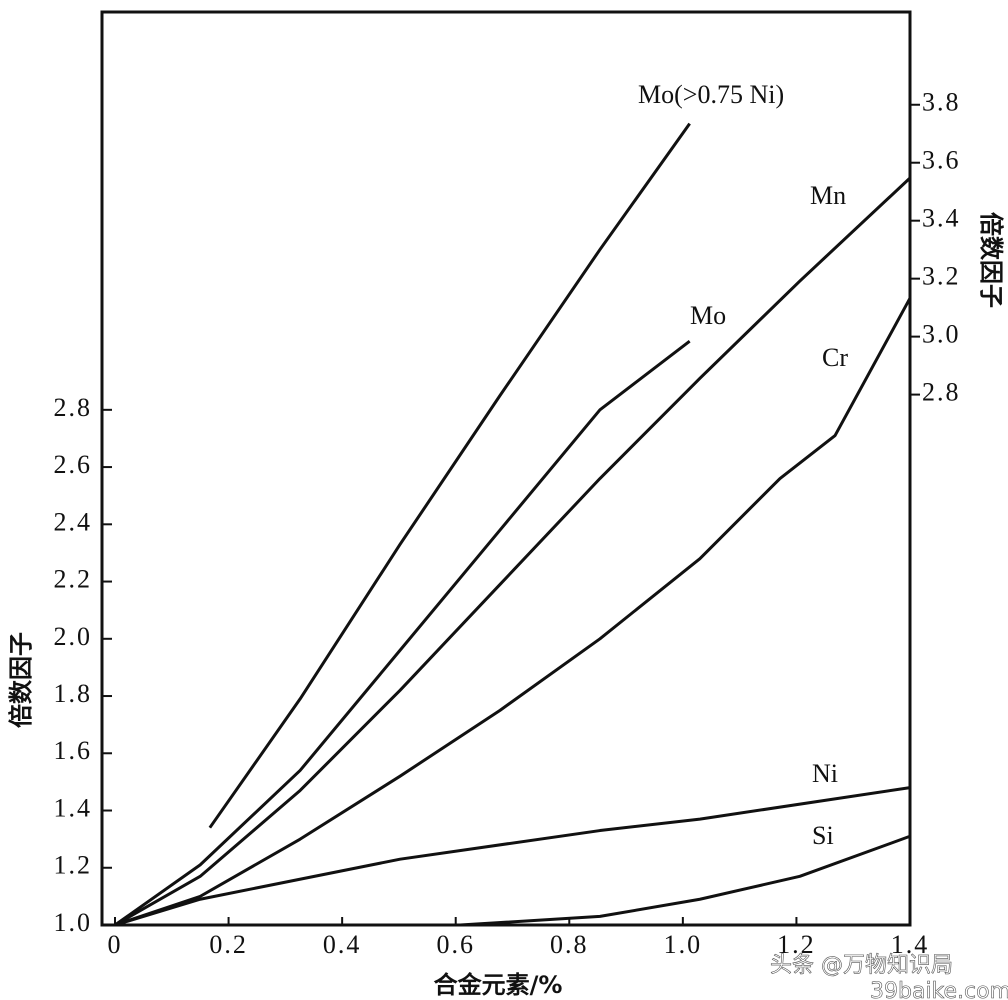  What do you see at coordinates (828, 195) in the screenshot?
I see `series-label: Mn` at bounding box center [828, 195].